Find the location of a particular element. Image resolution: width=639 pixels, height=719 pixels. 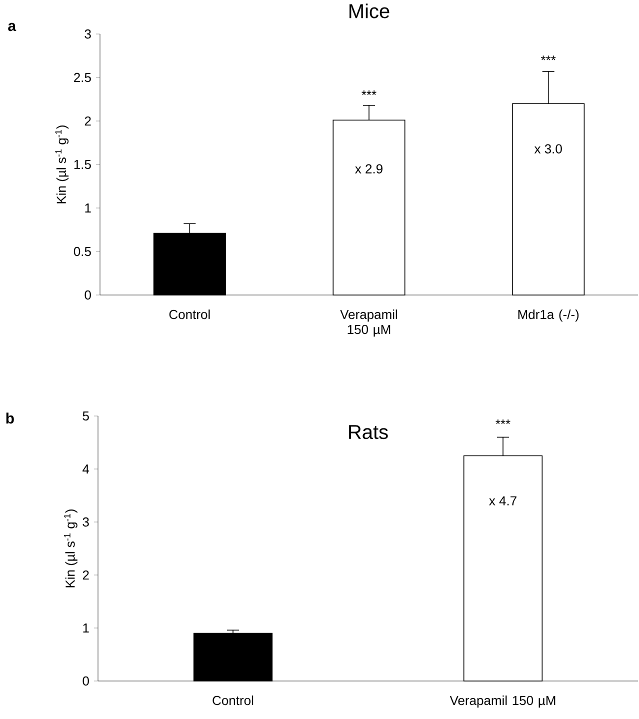

y-tick-label: 0.5 is located at coordinates (82, 251).